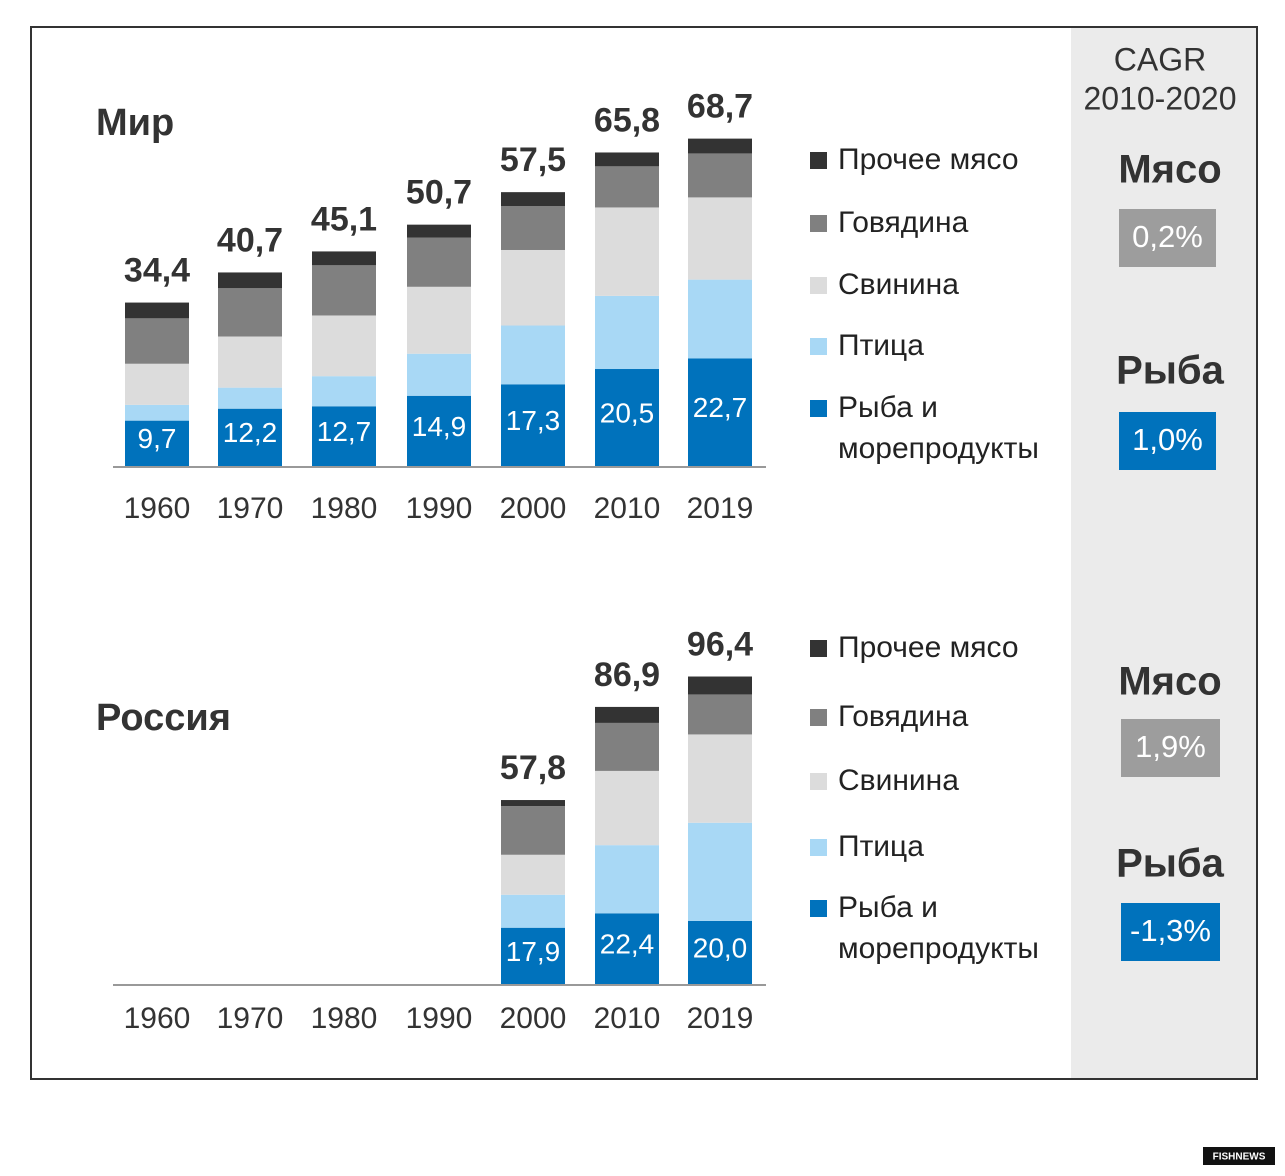 The width and height of the screenshot is (1285, 1176). I want to click on legend-label: Свинина, so click(898, 780).